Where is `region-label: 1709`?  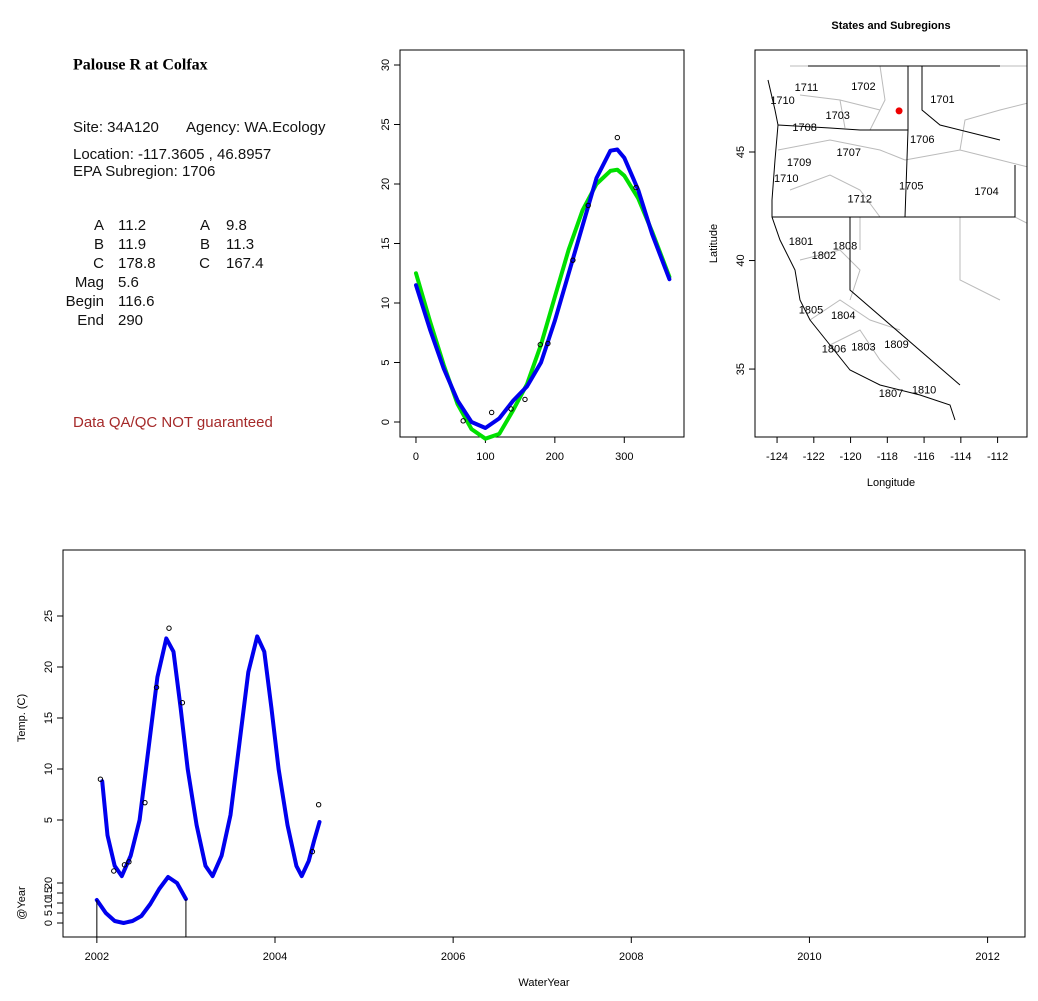 region-label: 1709 is located at coordinates (799, 163).